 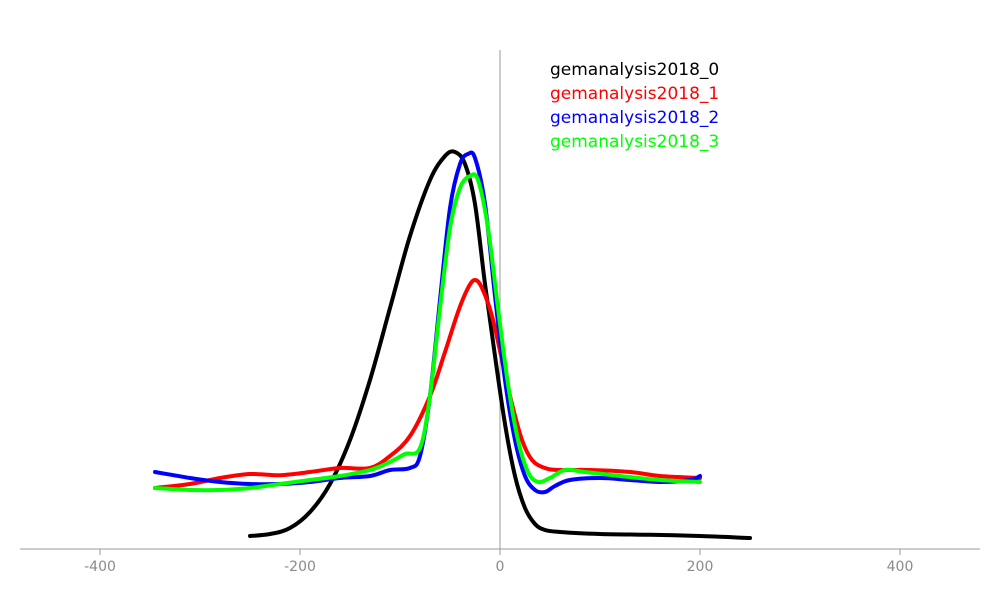 I want to click on legend-entry: gemanalysis2018_1, so click(x=634, y=94).